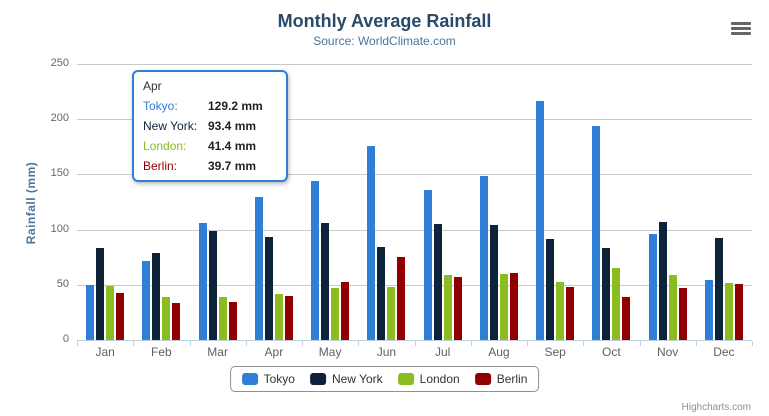  I want to click on bar-tokyo-mar, so click(202, 281).